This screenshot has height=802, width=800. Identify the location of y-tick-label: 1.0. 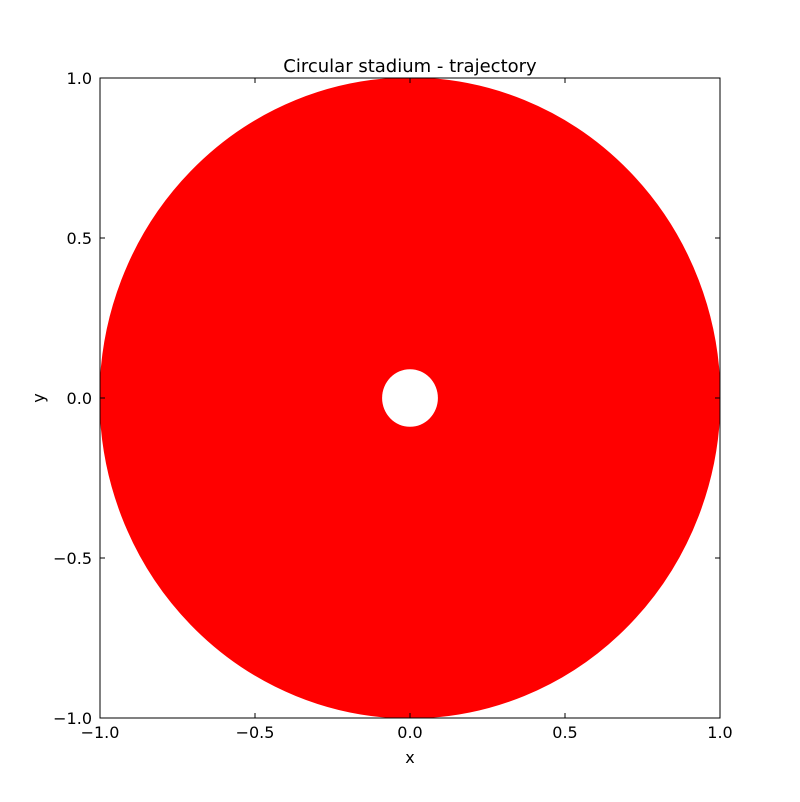
(79, 78).